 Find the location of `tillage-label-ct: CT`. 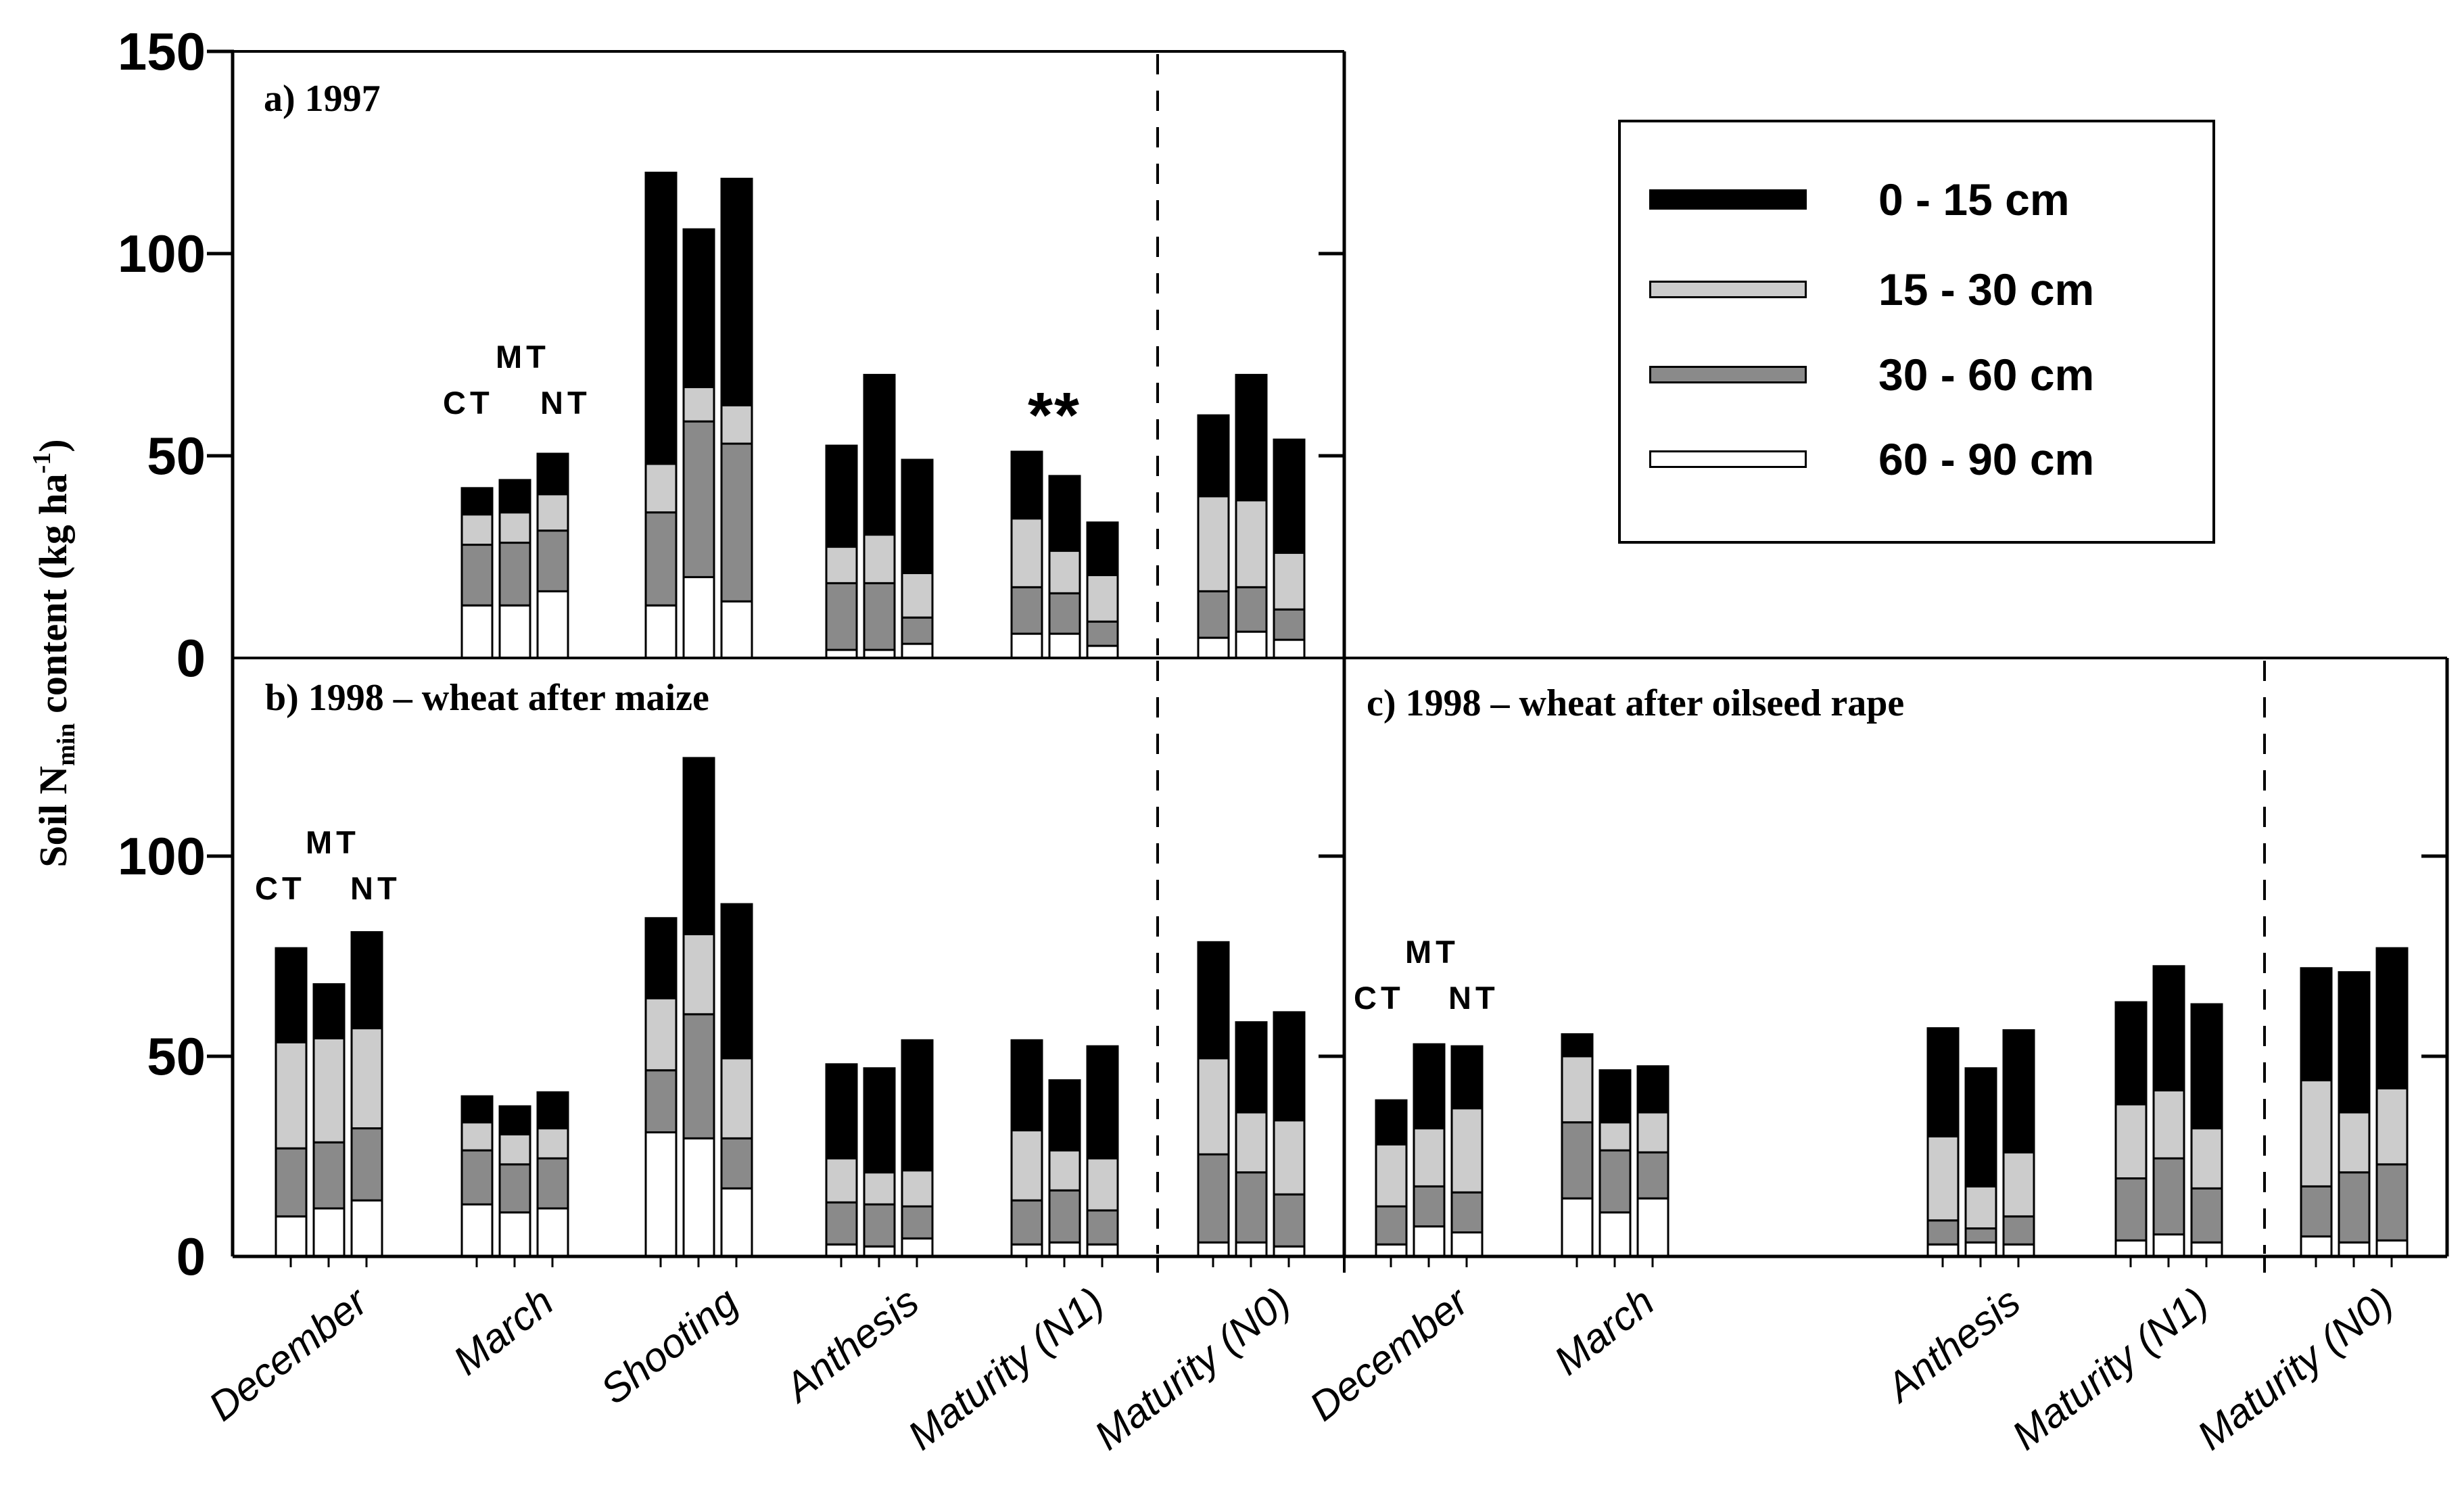

tillage-label-ct: CT is located at coordinates (280, 888).